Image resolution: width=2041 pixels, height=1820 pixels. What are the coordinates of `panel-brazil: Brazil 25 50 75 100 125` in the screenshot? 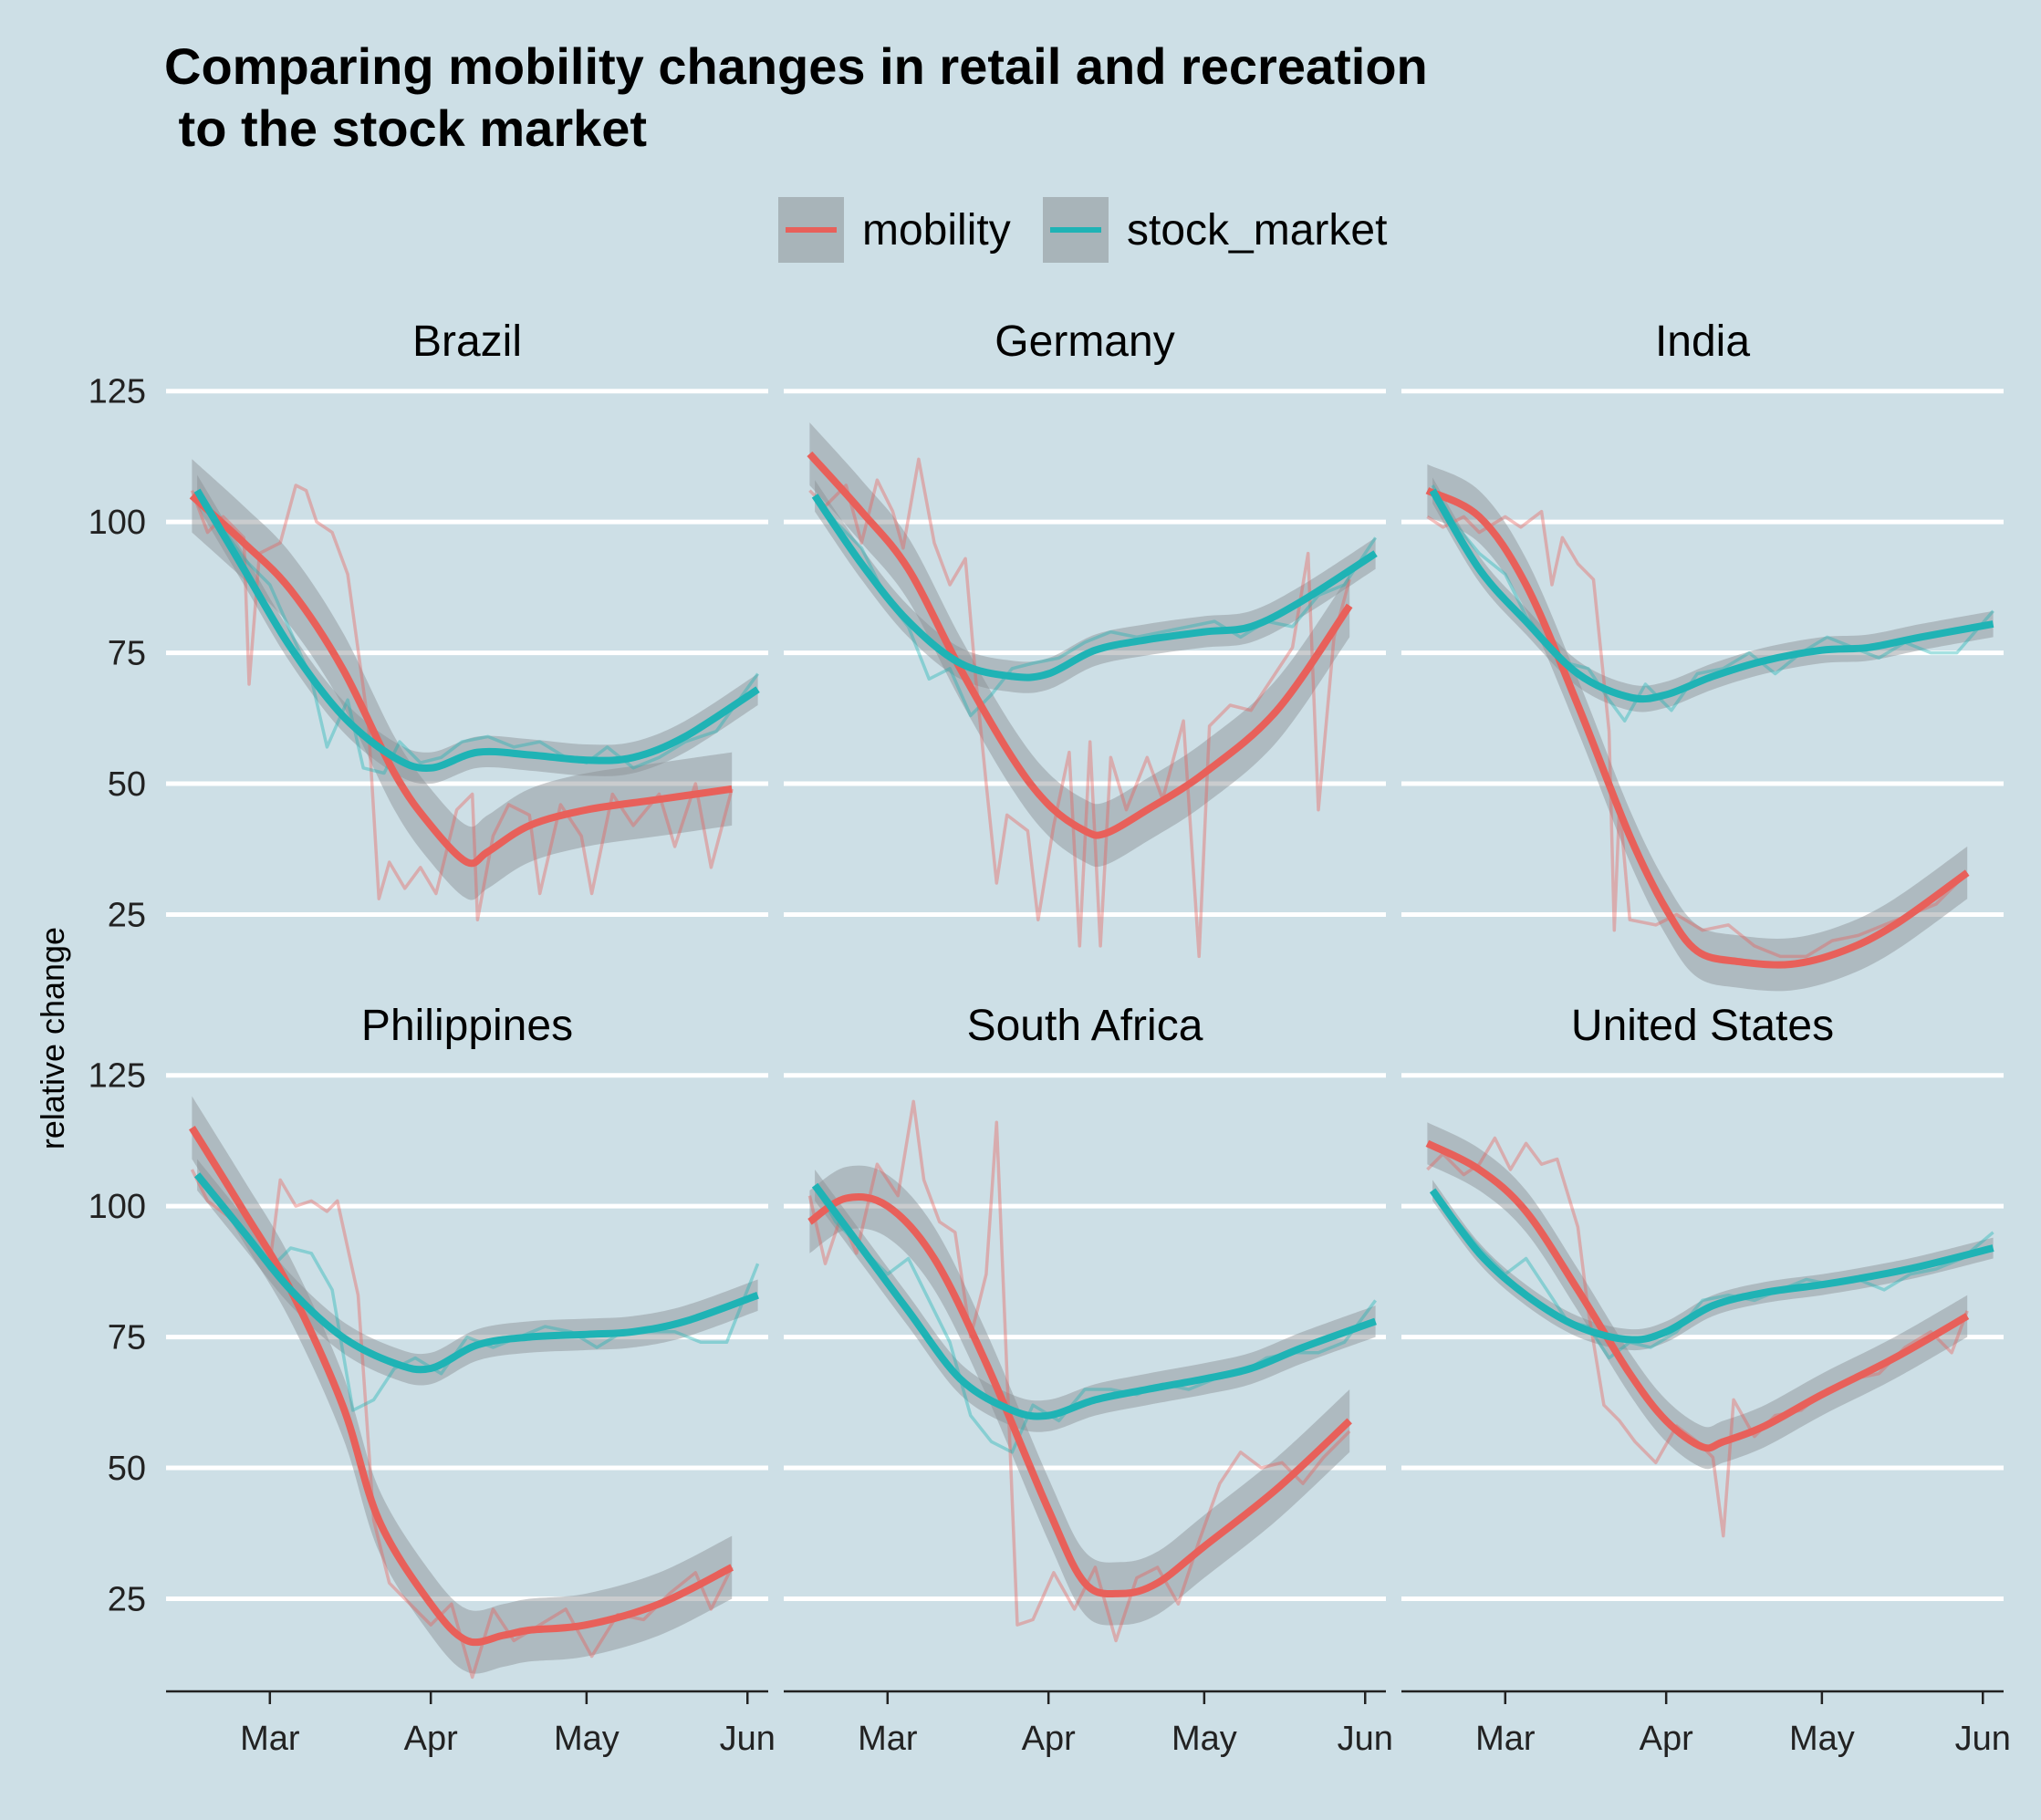 It's located at (428, 625).